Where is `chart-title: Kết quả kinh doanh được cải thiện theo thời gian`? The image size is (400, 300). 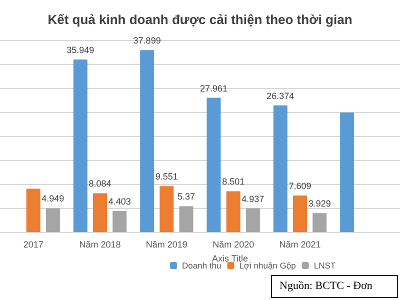
chart-title: Kết quả kinh doanh được cải thiện theo thời gian is located at coordinates (200, 19).